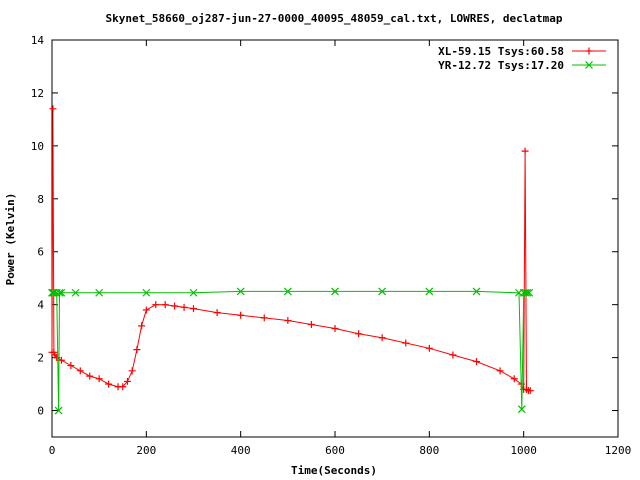 The height and width of the screenshot is (480, 640). Describe the element at coordinates (146, 450) in the screenshot. I see `x-tick-label: 200` at that location.